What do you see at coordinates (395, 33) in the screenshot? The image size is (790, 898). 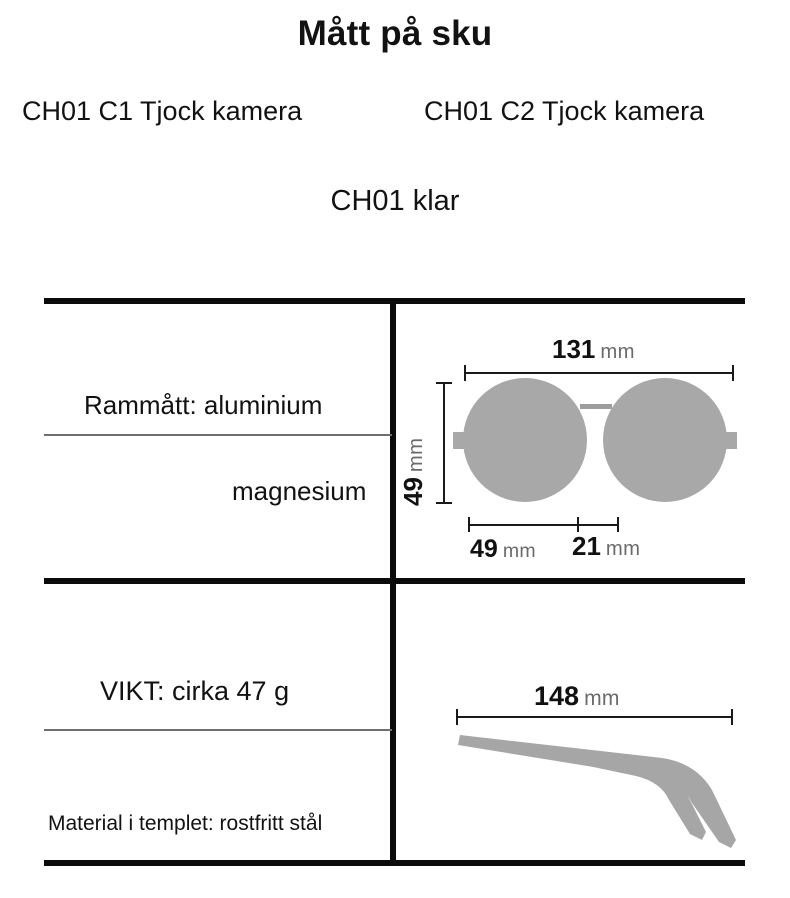 I see `page-title: Mått på sku` at bounding box center [395, 33].